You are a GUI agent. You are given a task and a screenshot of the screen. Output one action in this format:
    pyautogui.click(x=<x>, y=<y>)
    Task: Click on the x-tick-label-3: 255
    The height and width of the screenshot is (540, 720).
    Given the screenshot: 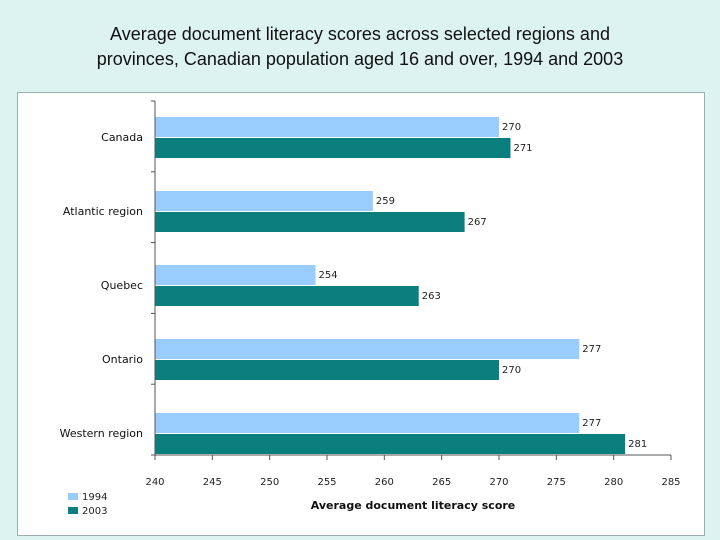 What is the action you would take?
    pyautogui.click(x=326, y=482)
    